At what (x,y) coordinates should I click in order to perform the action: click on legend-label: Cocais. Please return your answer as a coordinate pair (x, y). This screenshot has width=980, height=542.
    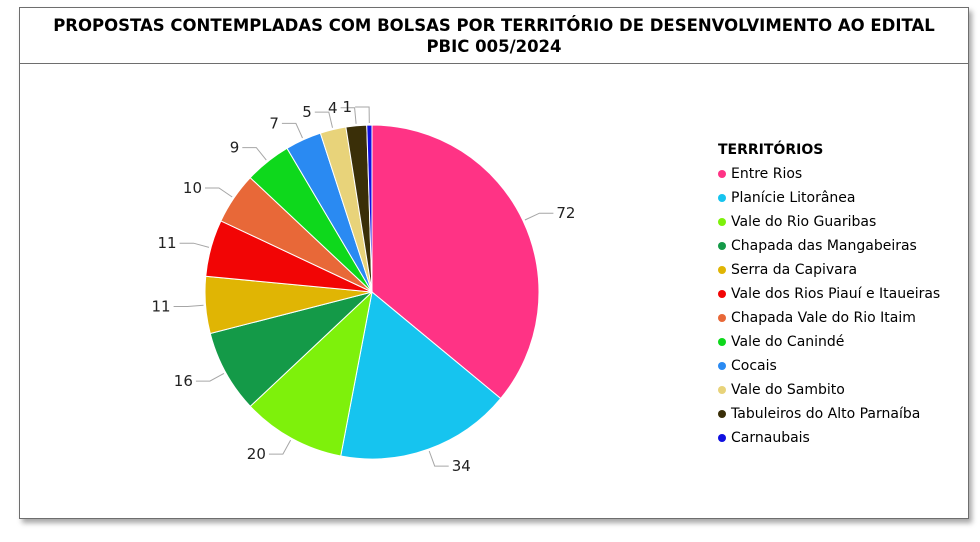
    Looking at the image, I should click on (754, 366).